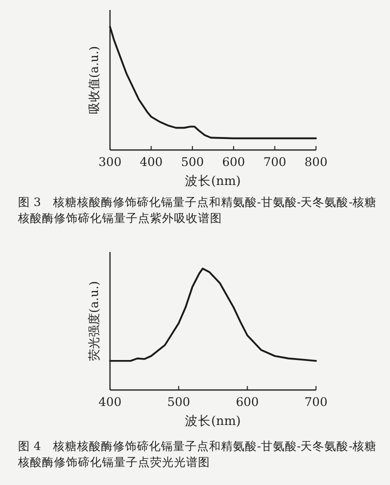 The image size is (390, 485). What do you see at coordinates (110, 162) in the screenshot?
I see `x-tick-label: 300` at bounding box center [110, 162].